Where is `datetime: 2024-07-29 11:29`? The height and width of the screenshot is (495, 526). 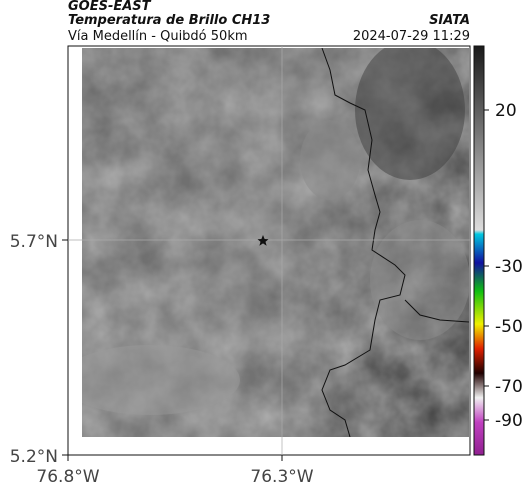
datetime: 2024-07-29 11:29 is located at coordinates (411, 36).